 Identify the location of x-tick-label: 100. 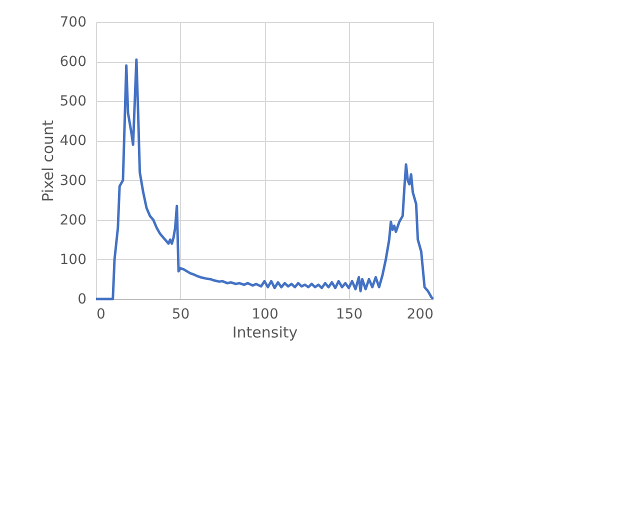
(265, 314).